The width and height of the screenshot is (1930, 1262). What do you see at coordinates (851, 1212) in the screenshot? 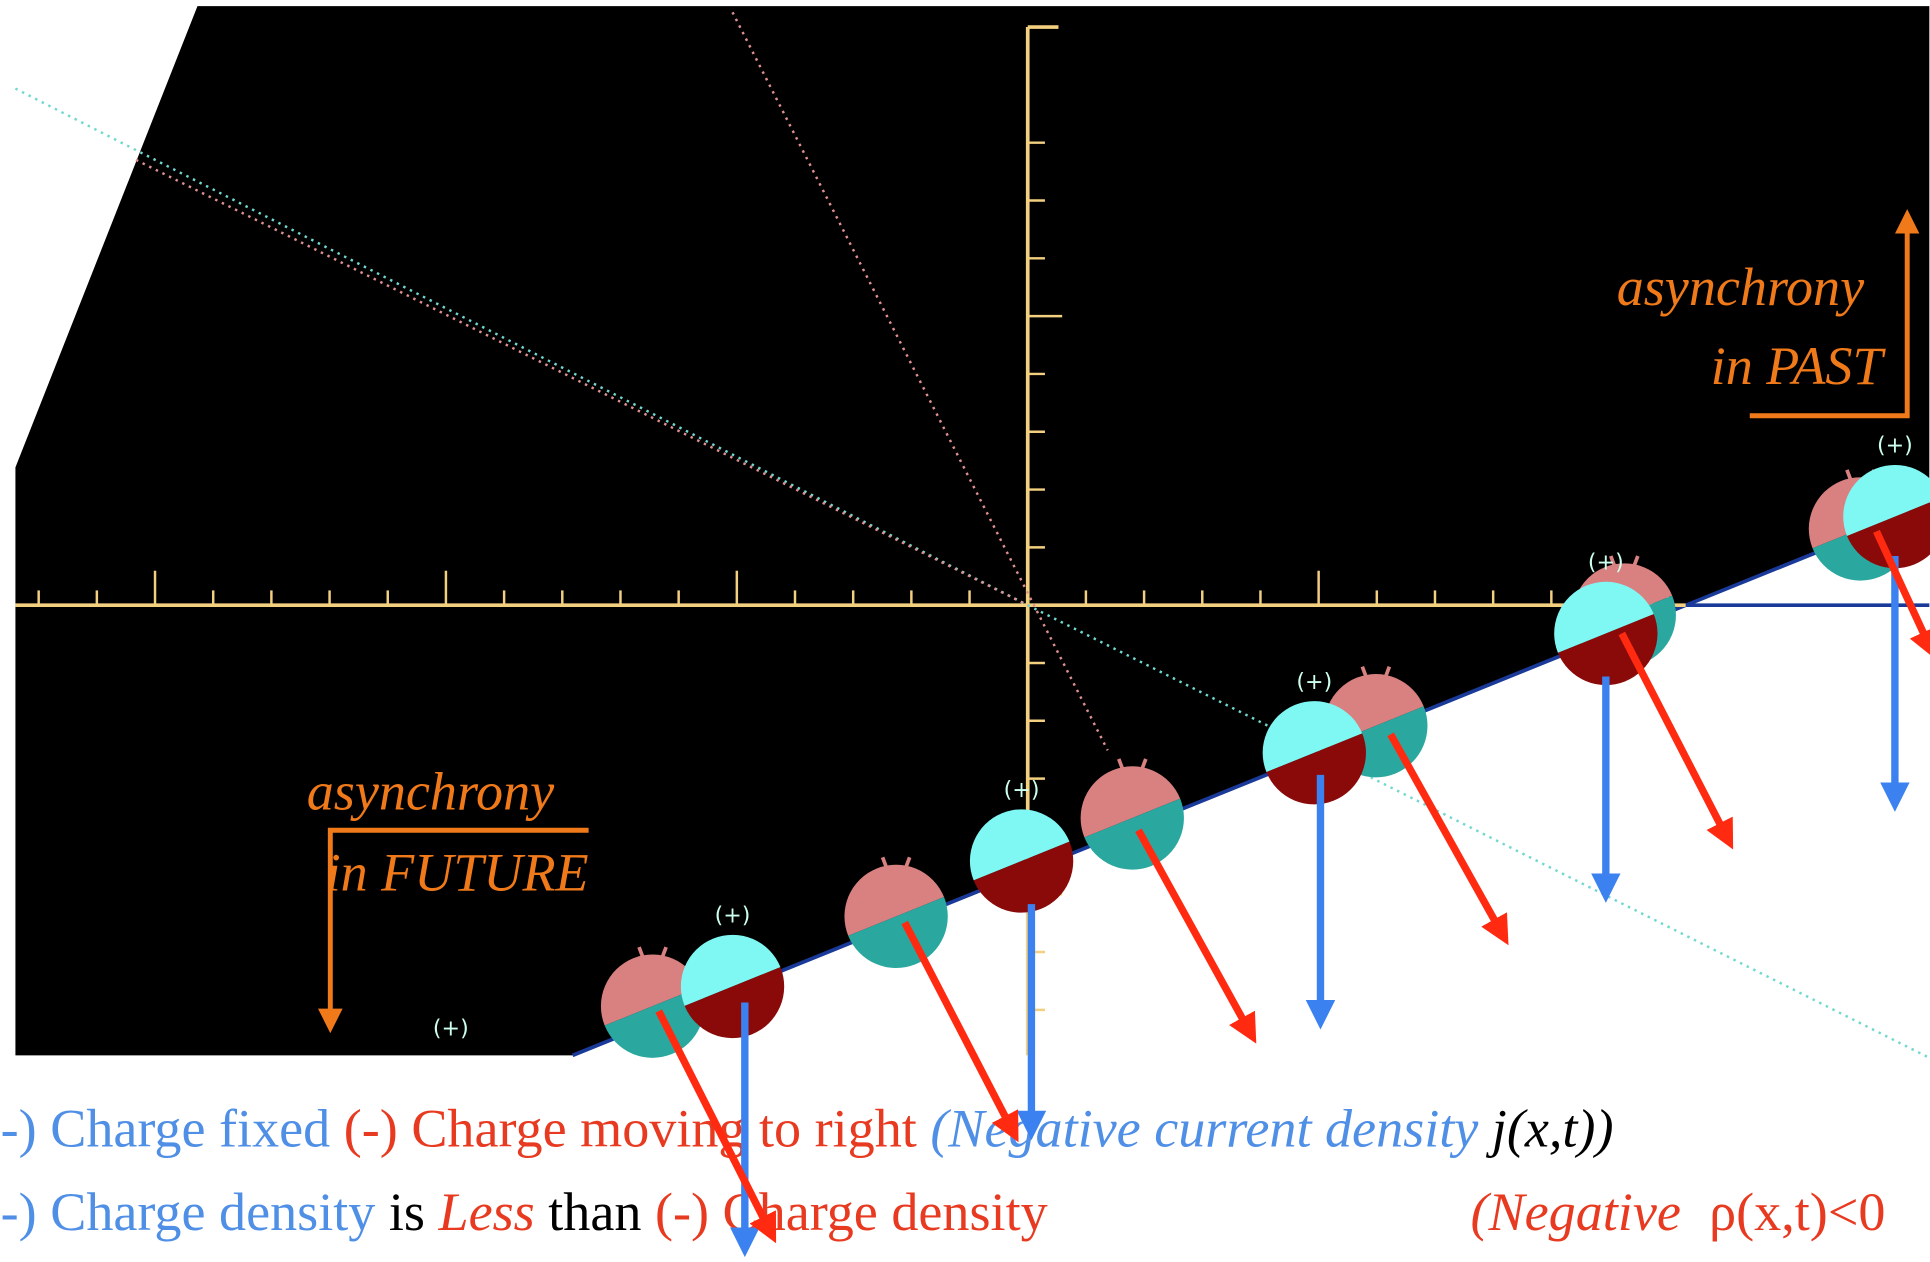
I see `text: (-) Charge density` at bounding box center [851, 1212].